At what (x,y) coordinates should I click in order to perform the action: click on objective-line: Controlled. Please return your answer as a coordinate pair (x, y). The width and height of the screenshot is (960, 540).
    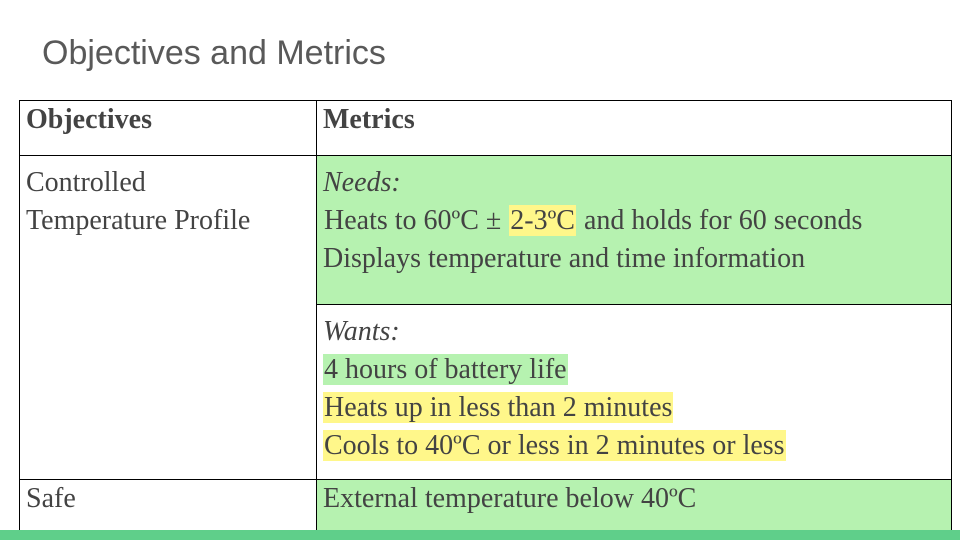
    Looking at the image, I should click on (86, 182).